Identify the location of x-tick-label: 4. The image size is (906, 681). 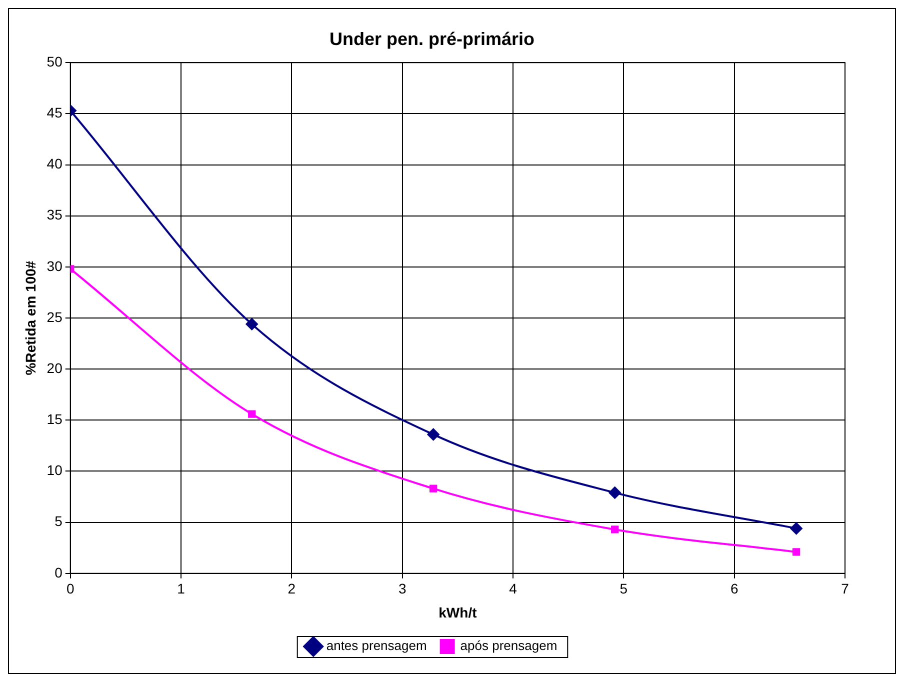
(513, 588).